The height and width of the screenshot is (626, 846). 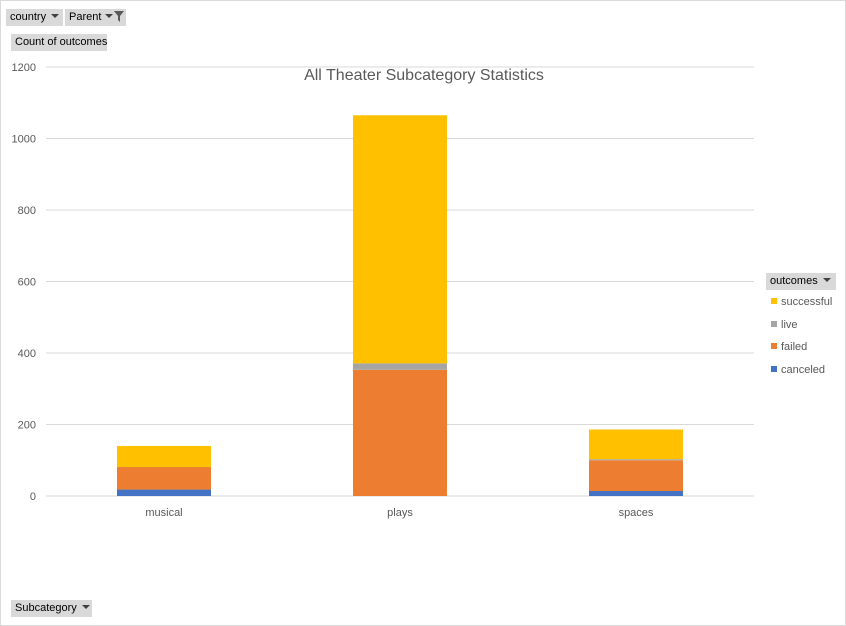 I want to click on legend-item-successful: successful, so click(x=801, y=302).